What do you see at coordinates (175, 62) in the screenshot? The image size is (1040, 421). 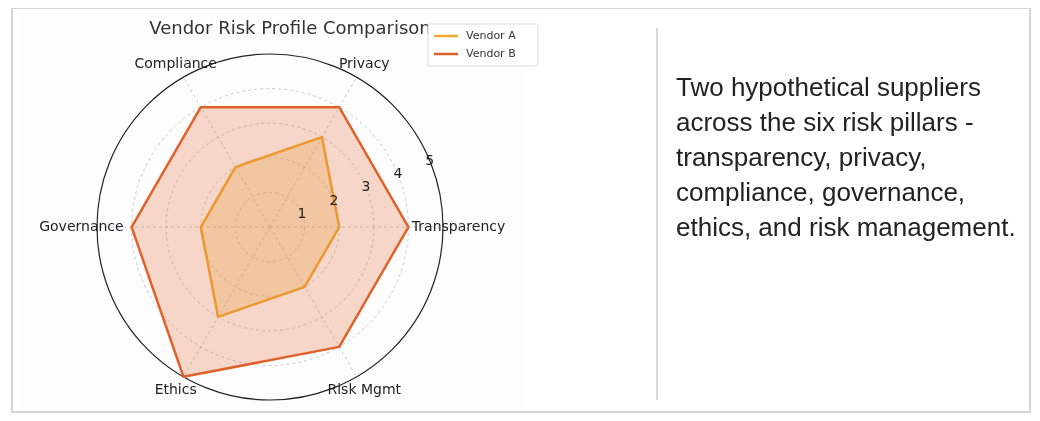 I see `spoke-label: Compliance` at bounding box center [175, 62].